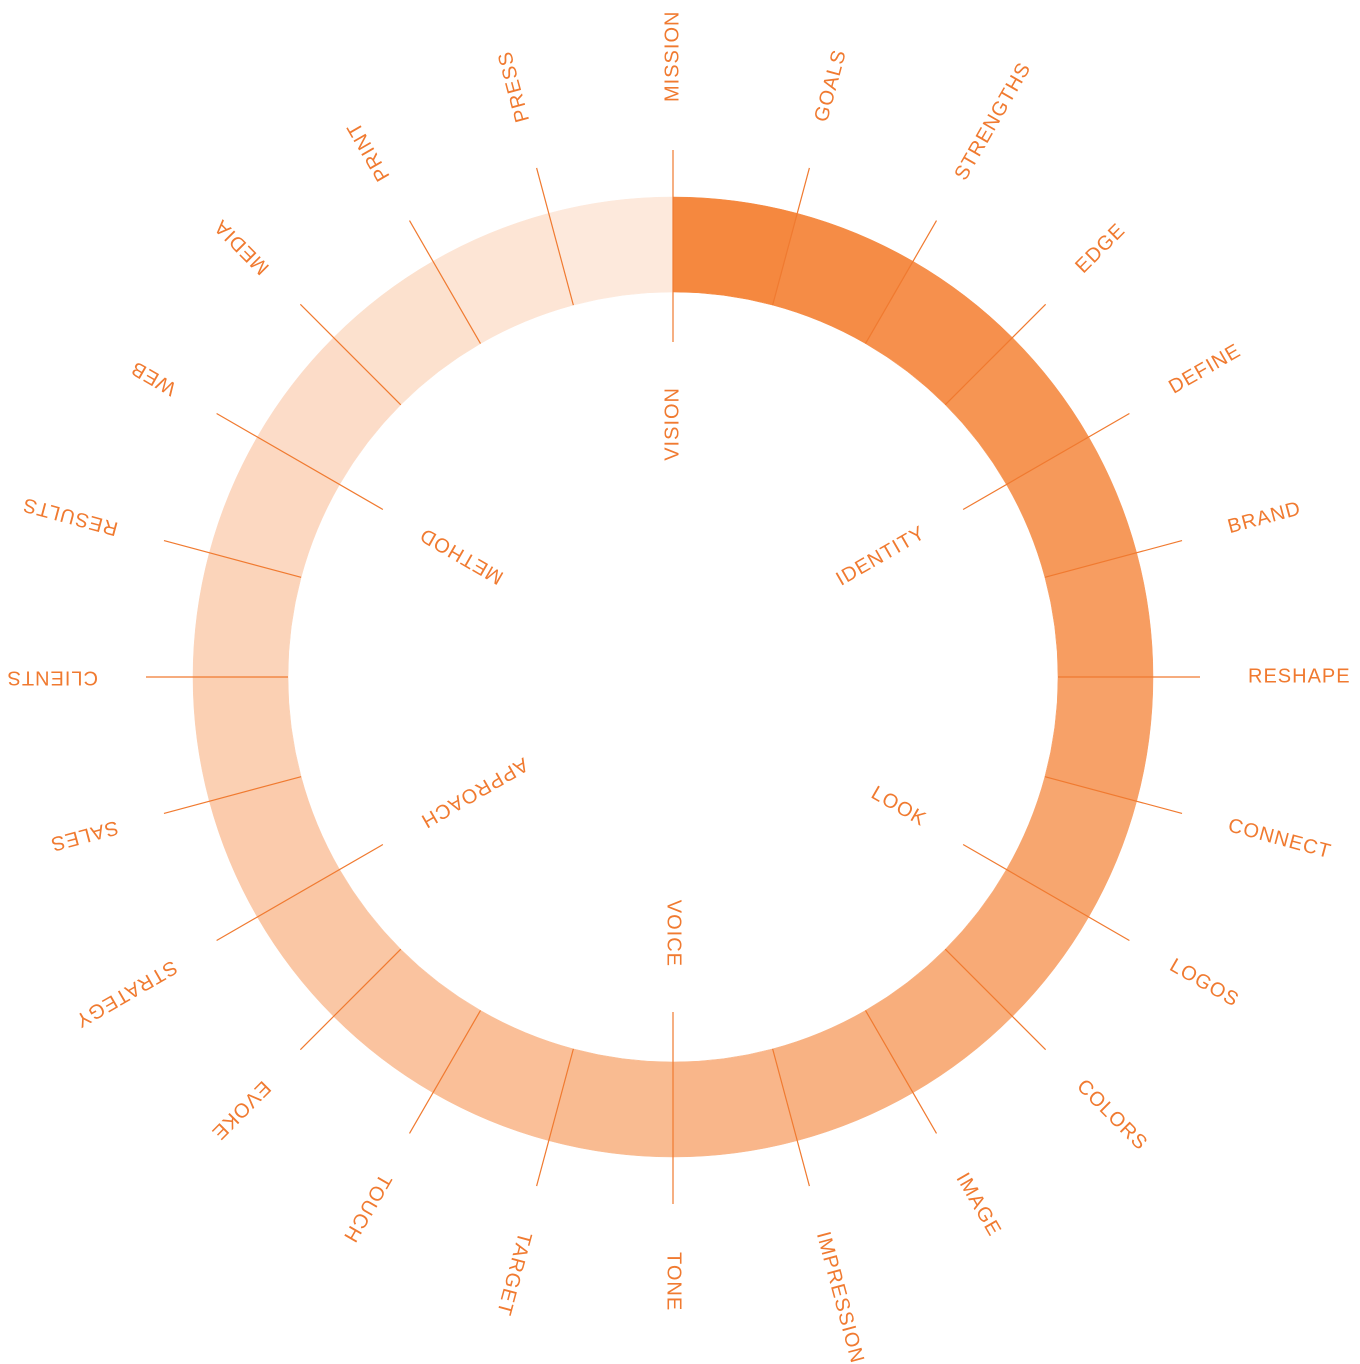 The height and width of the screenshot is (1364, 1360). I want to click on outer-label: EVOKE, so click(241, 1110).